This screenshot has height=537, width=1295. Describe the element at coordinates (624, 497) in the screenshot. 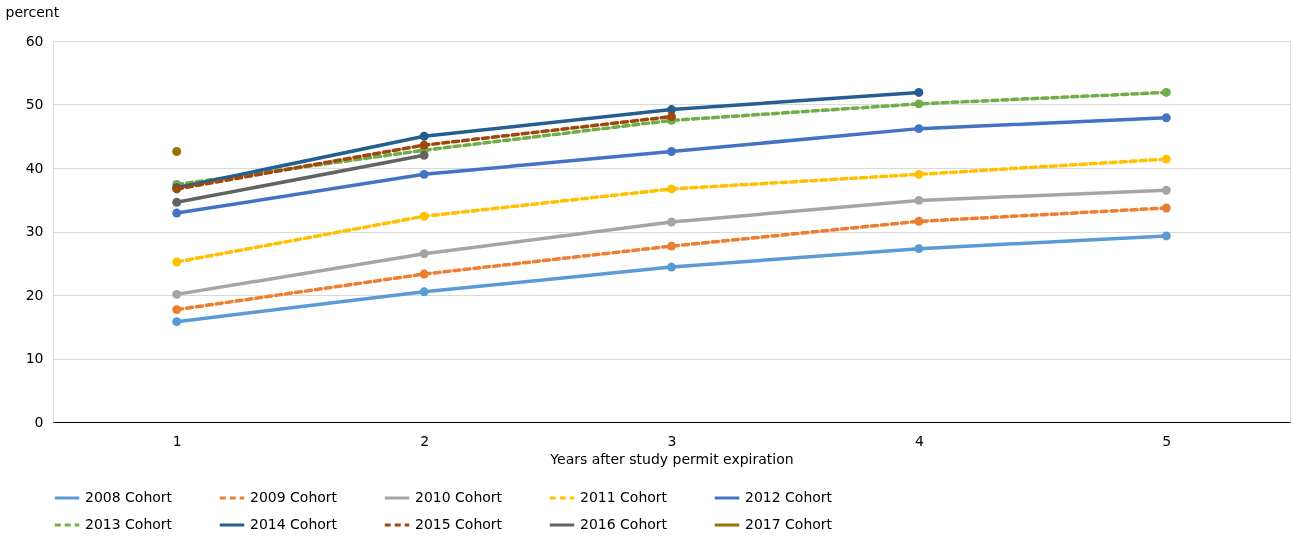

I see `legend-label: 2011 Cohort` at that location.